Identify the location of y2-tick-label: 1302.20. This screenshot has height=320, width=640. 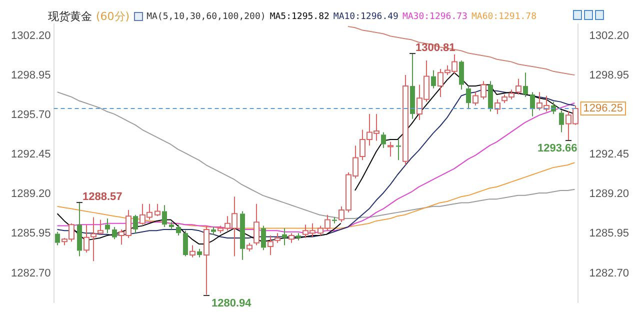
(609, 36).